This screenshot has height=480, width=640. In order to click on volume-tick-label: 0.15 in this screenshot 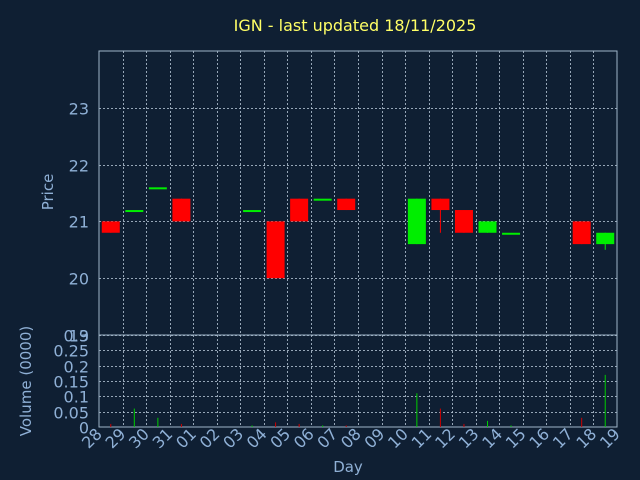, I will do `click(71, 382)`.